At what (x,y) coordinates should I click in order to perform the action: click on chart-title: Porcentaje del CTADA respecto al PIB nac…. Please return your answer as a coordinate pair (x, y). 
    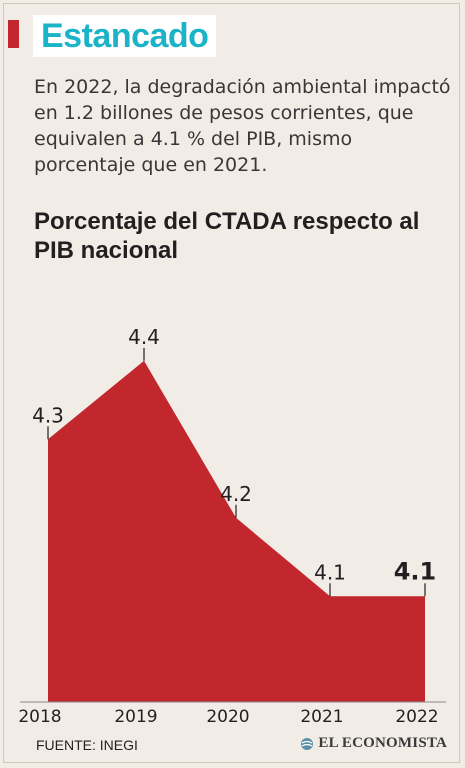
    Looking at the image, I should click on (227, 236).